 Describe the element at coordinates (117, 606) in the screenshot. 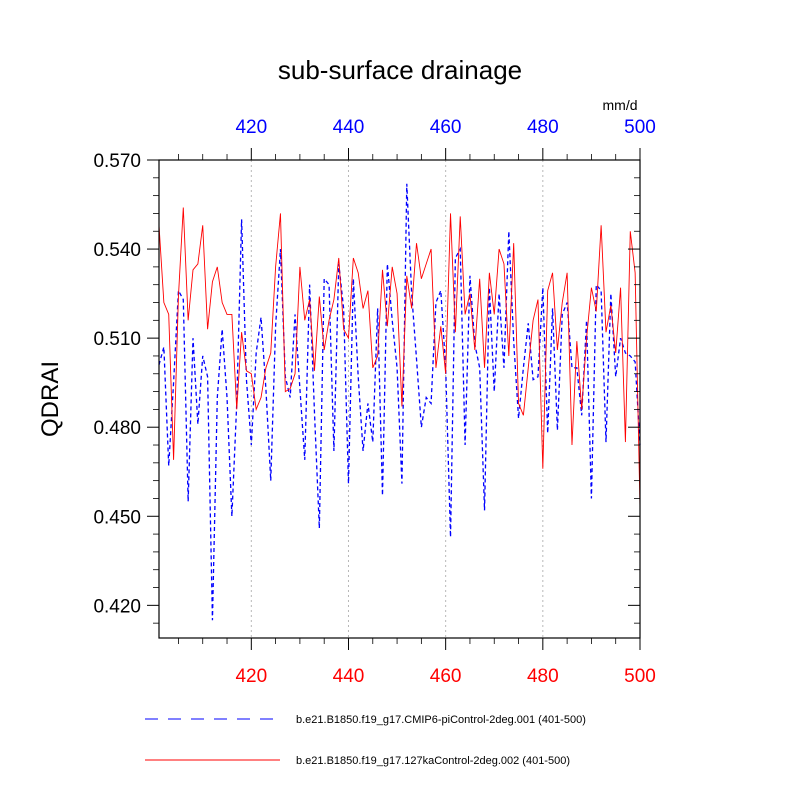

I see `y-tick-label: 0.420` at that location.